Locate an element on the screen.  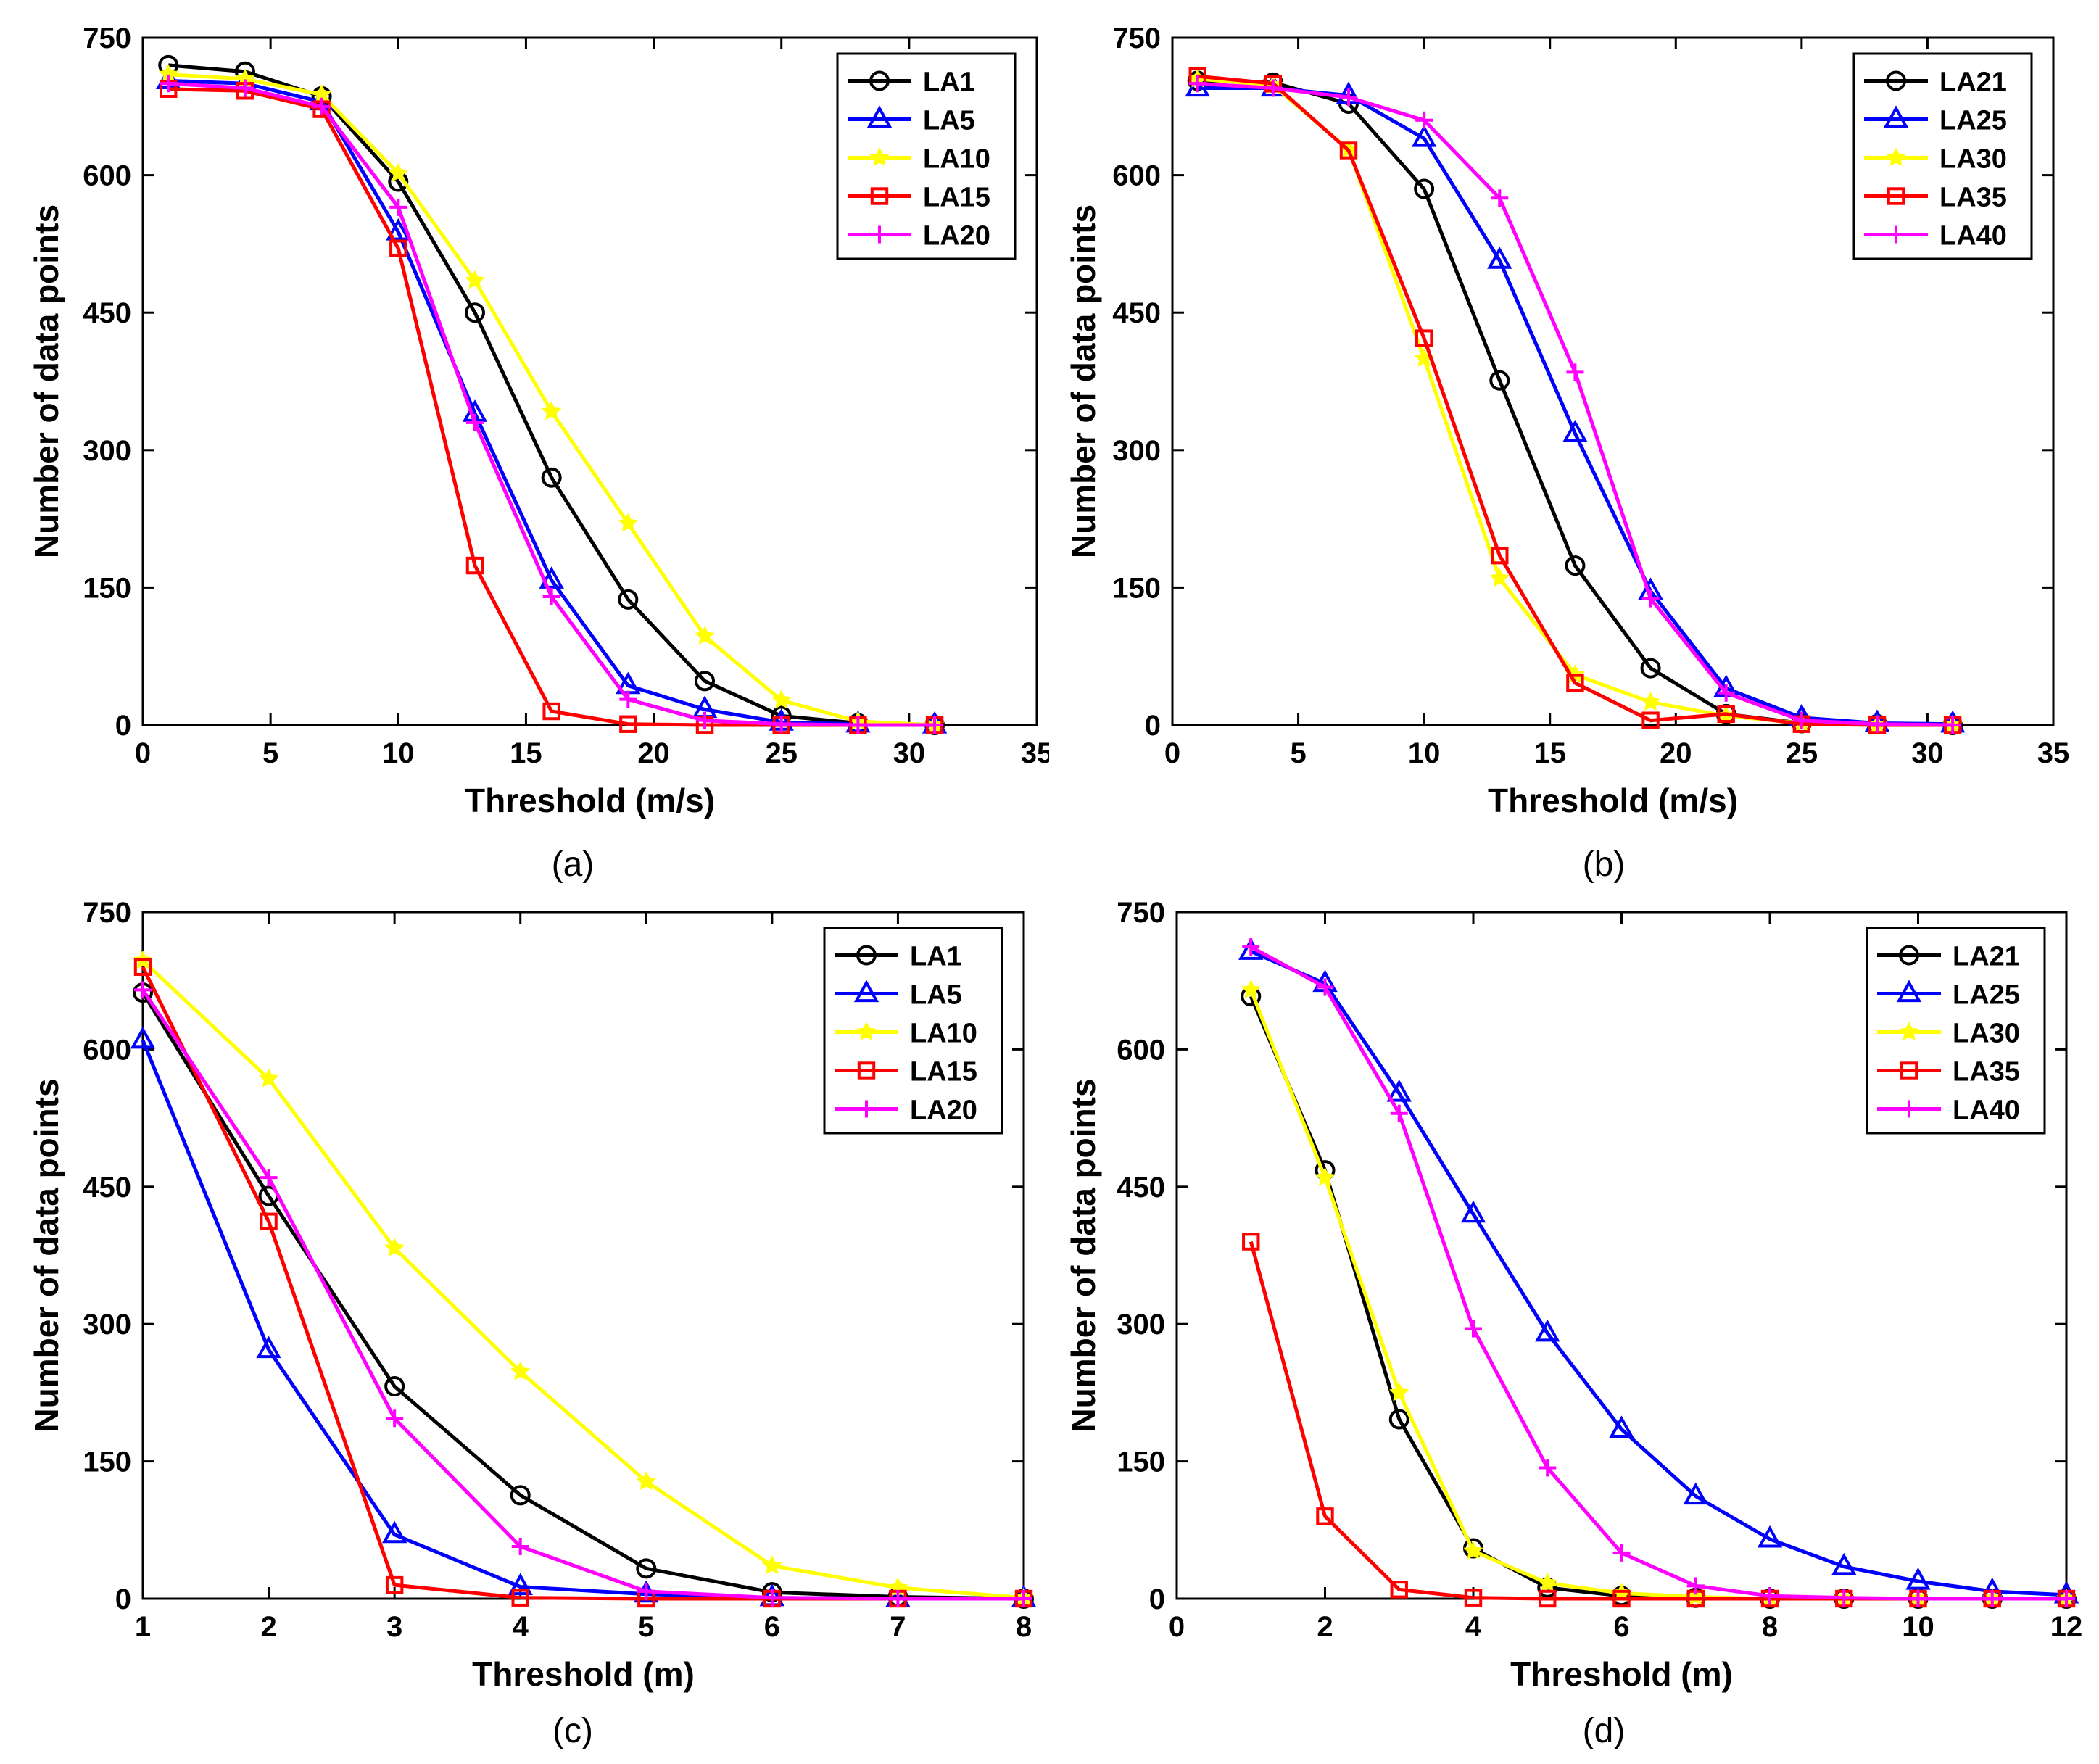
legend-label-la10: LA10 is located at coordinates (943, 1034).